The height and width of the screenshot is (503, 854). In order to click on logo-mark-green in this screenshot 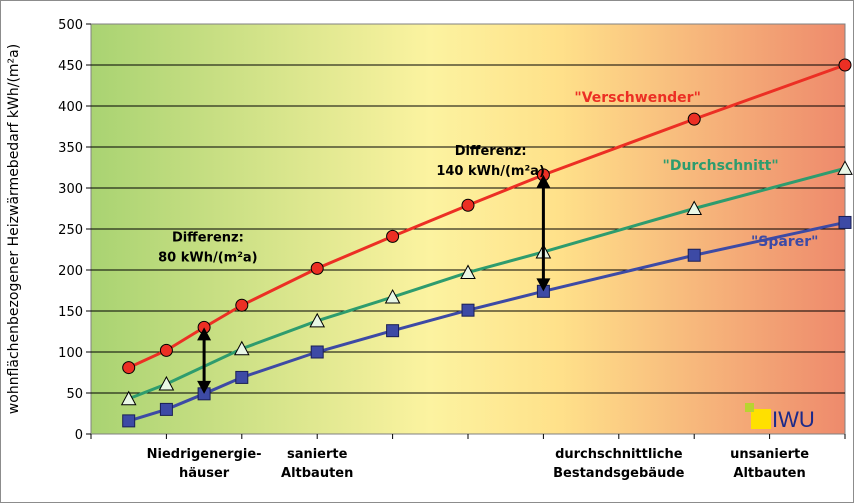, I will do `click(749, 407)`.